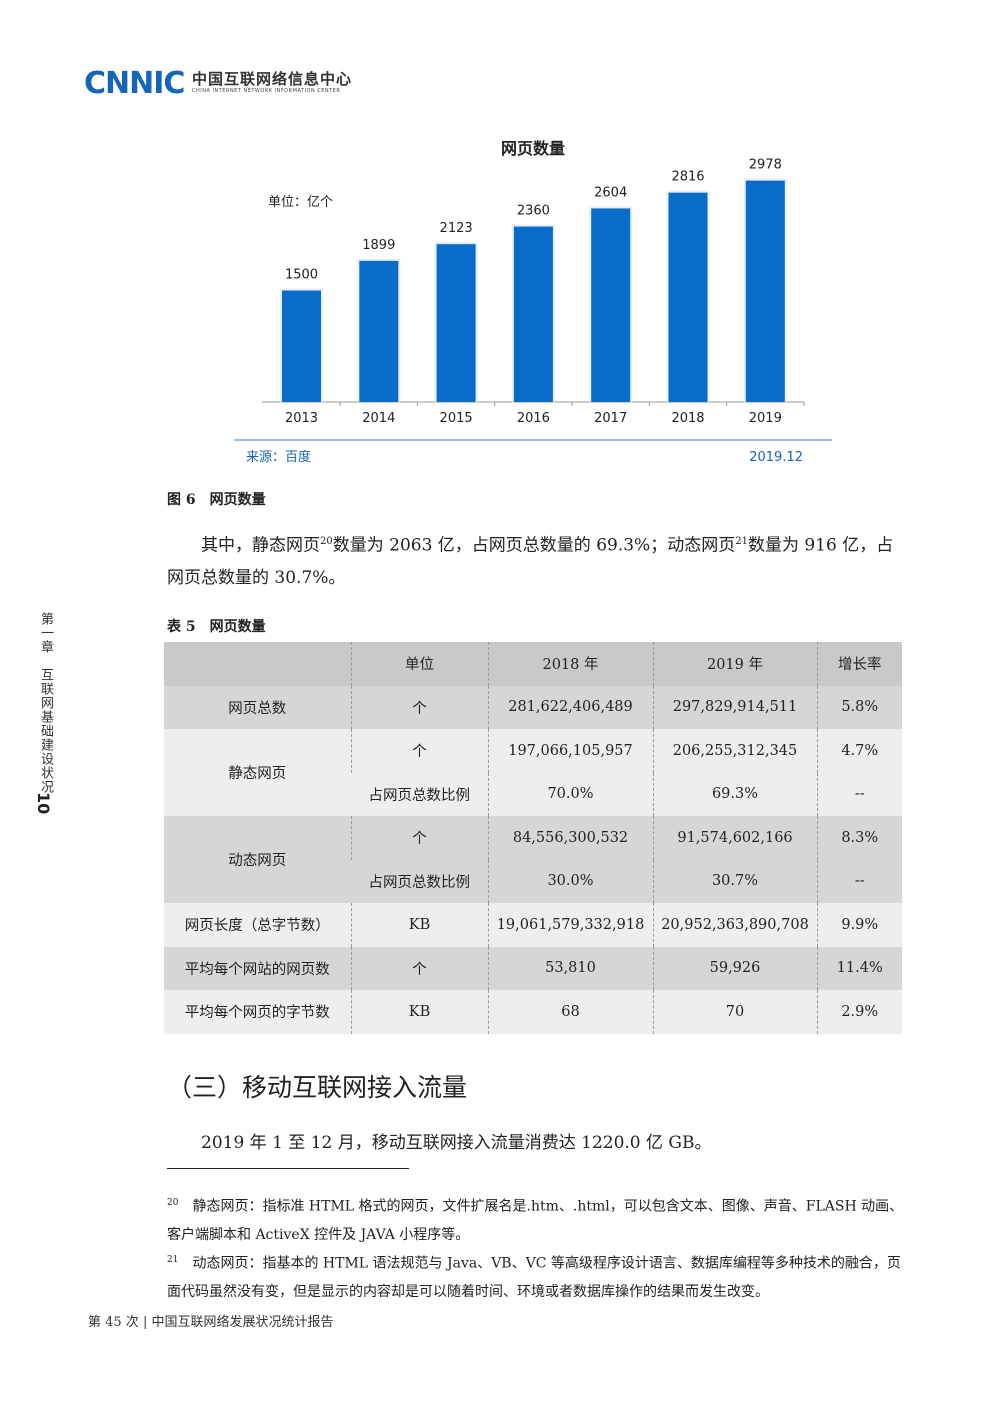 Image resolution: width=1000 pixels, height=1414 pixels. Describe the element at coordinates (257, 925) in the screenshot. I see `table-cell: 网页长度（总字节数）` at that location.